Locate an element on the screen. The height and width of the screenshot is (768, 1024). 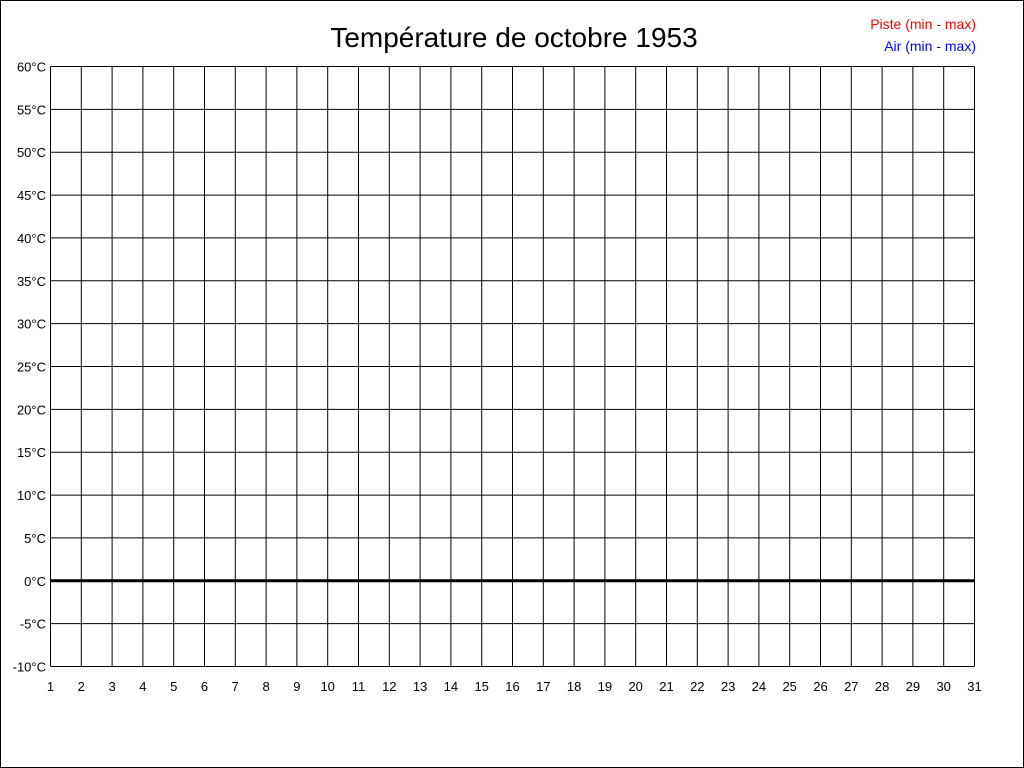
x-tick-label: 9 is located at coordinates (296, 686).